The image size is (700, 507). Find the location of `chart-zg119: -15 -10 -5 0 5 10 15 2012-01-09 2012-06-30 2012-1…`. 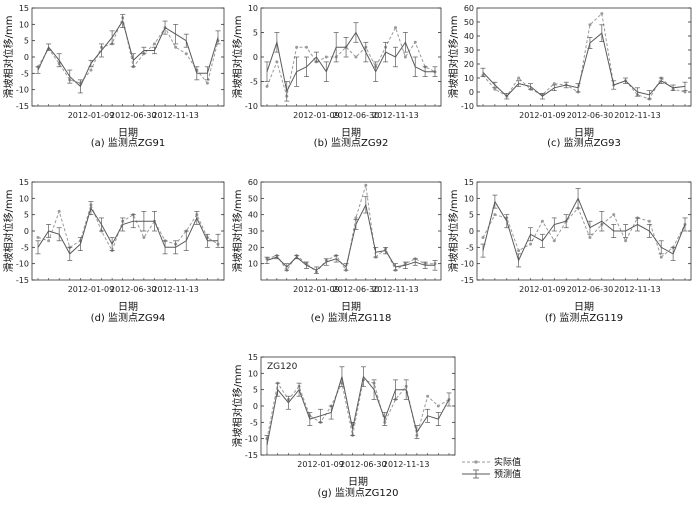

chart-zg119: -15 -10 -5 0 5 10 15 2012-01-09 2012-06-30 2012-1… is located at coordinates (569, 251).